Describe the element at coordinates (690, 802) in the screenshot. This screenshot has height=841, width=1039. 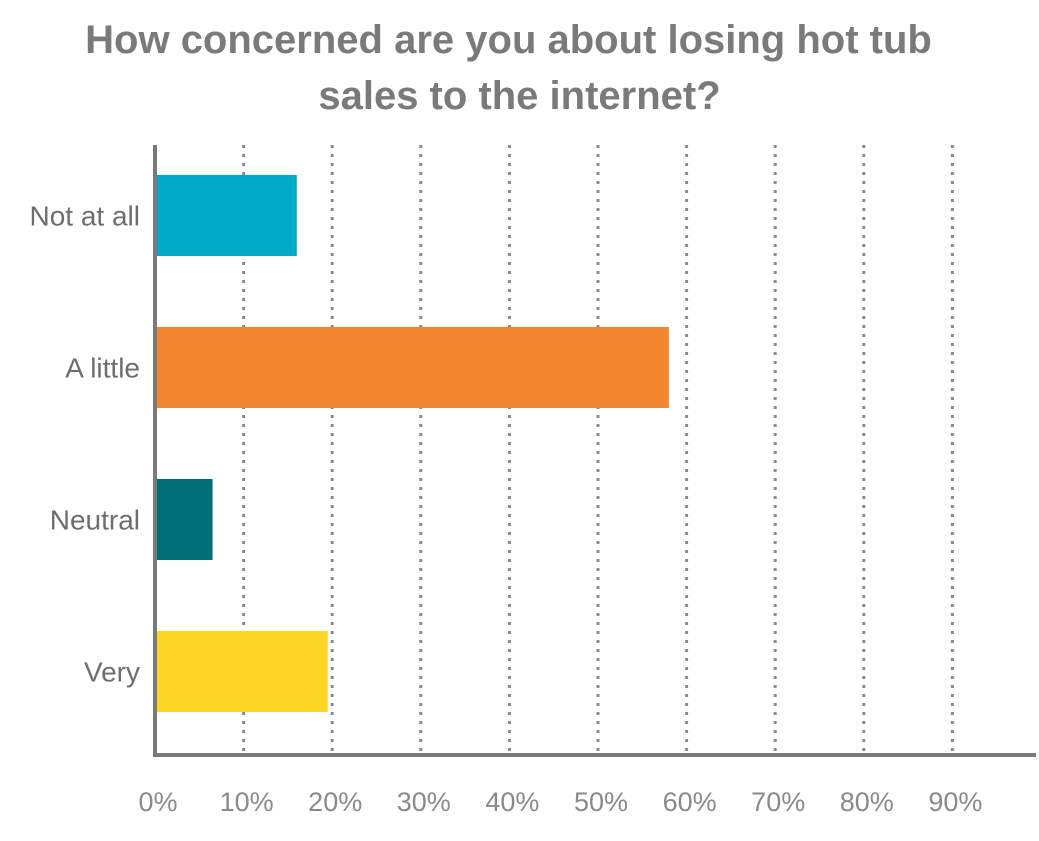
I see `x-tick-label: 60%` at that location.